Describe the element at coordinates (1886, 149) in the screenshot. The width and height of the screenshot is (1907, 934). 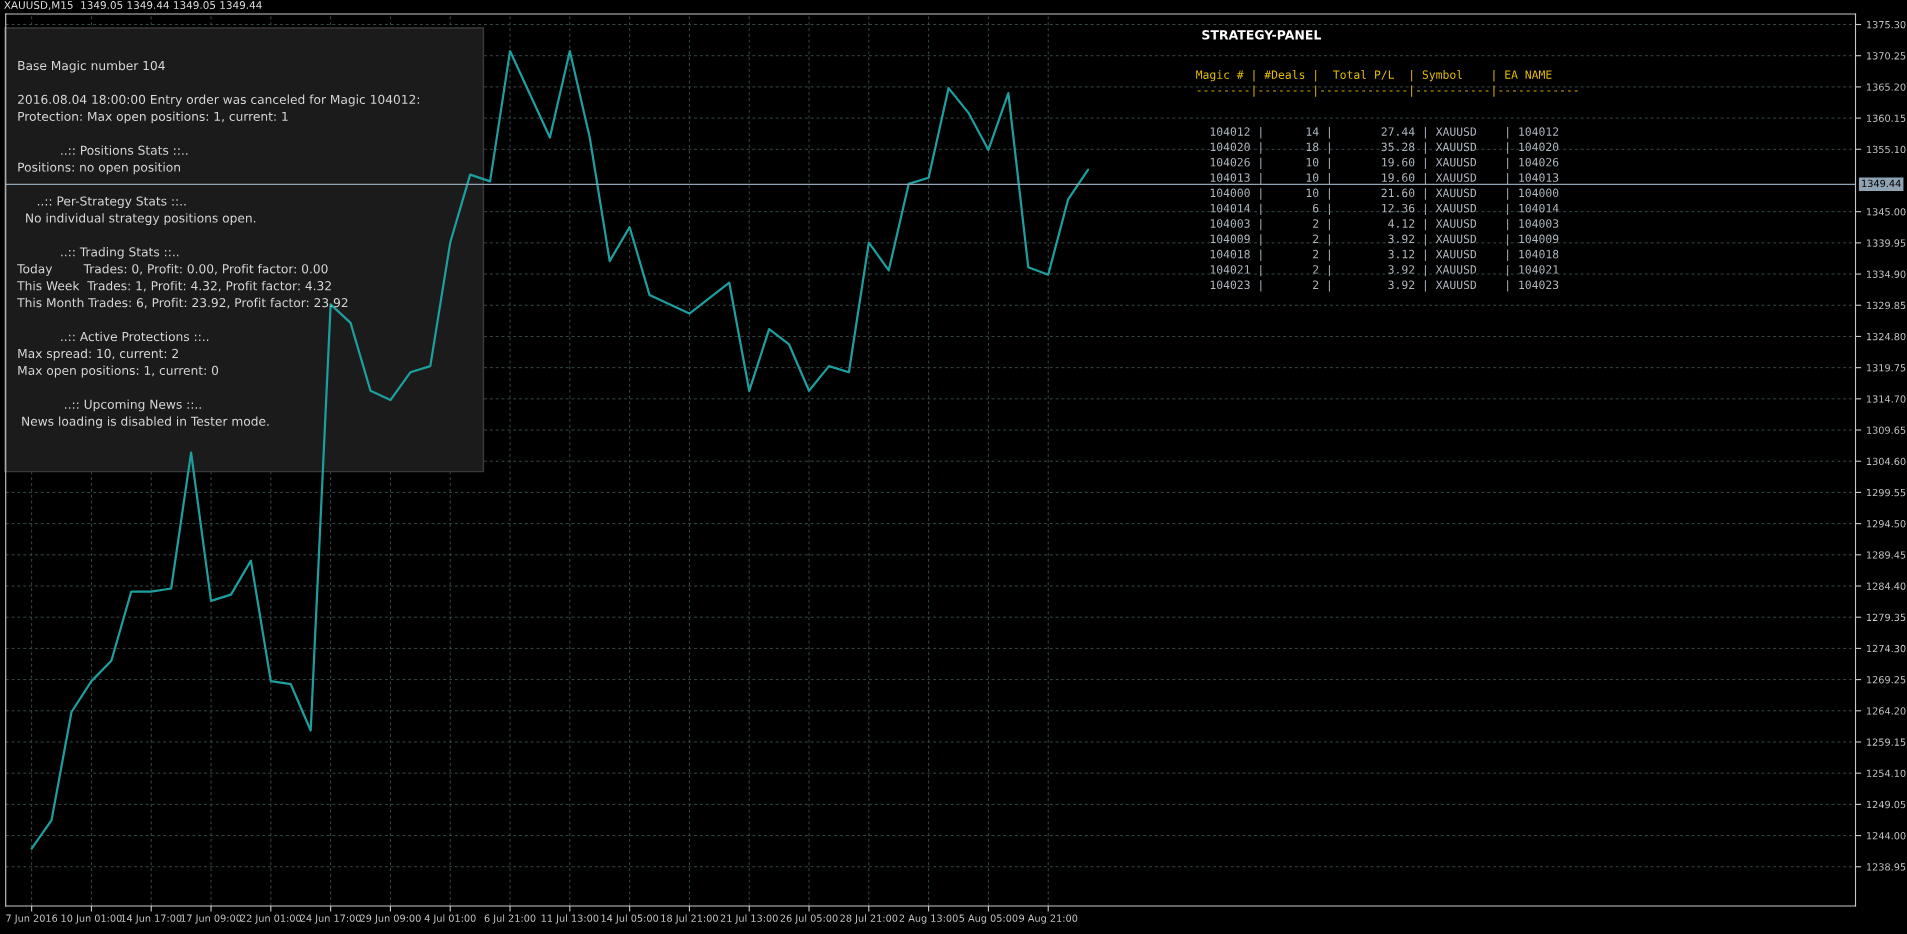
I see `y-tick-label: 1355.10` at that location.